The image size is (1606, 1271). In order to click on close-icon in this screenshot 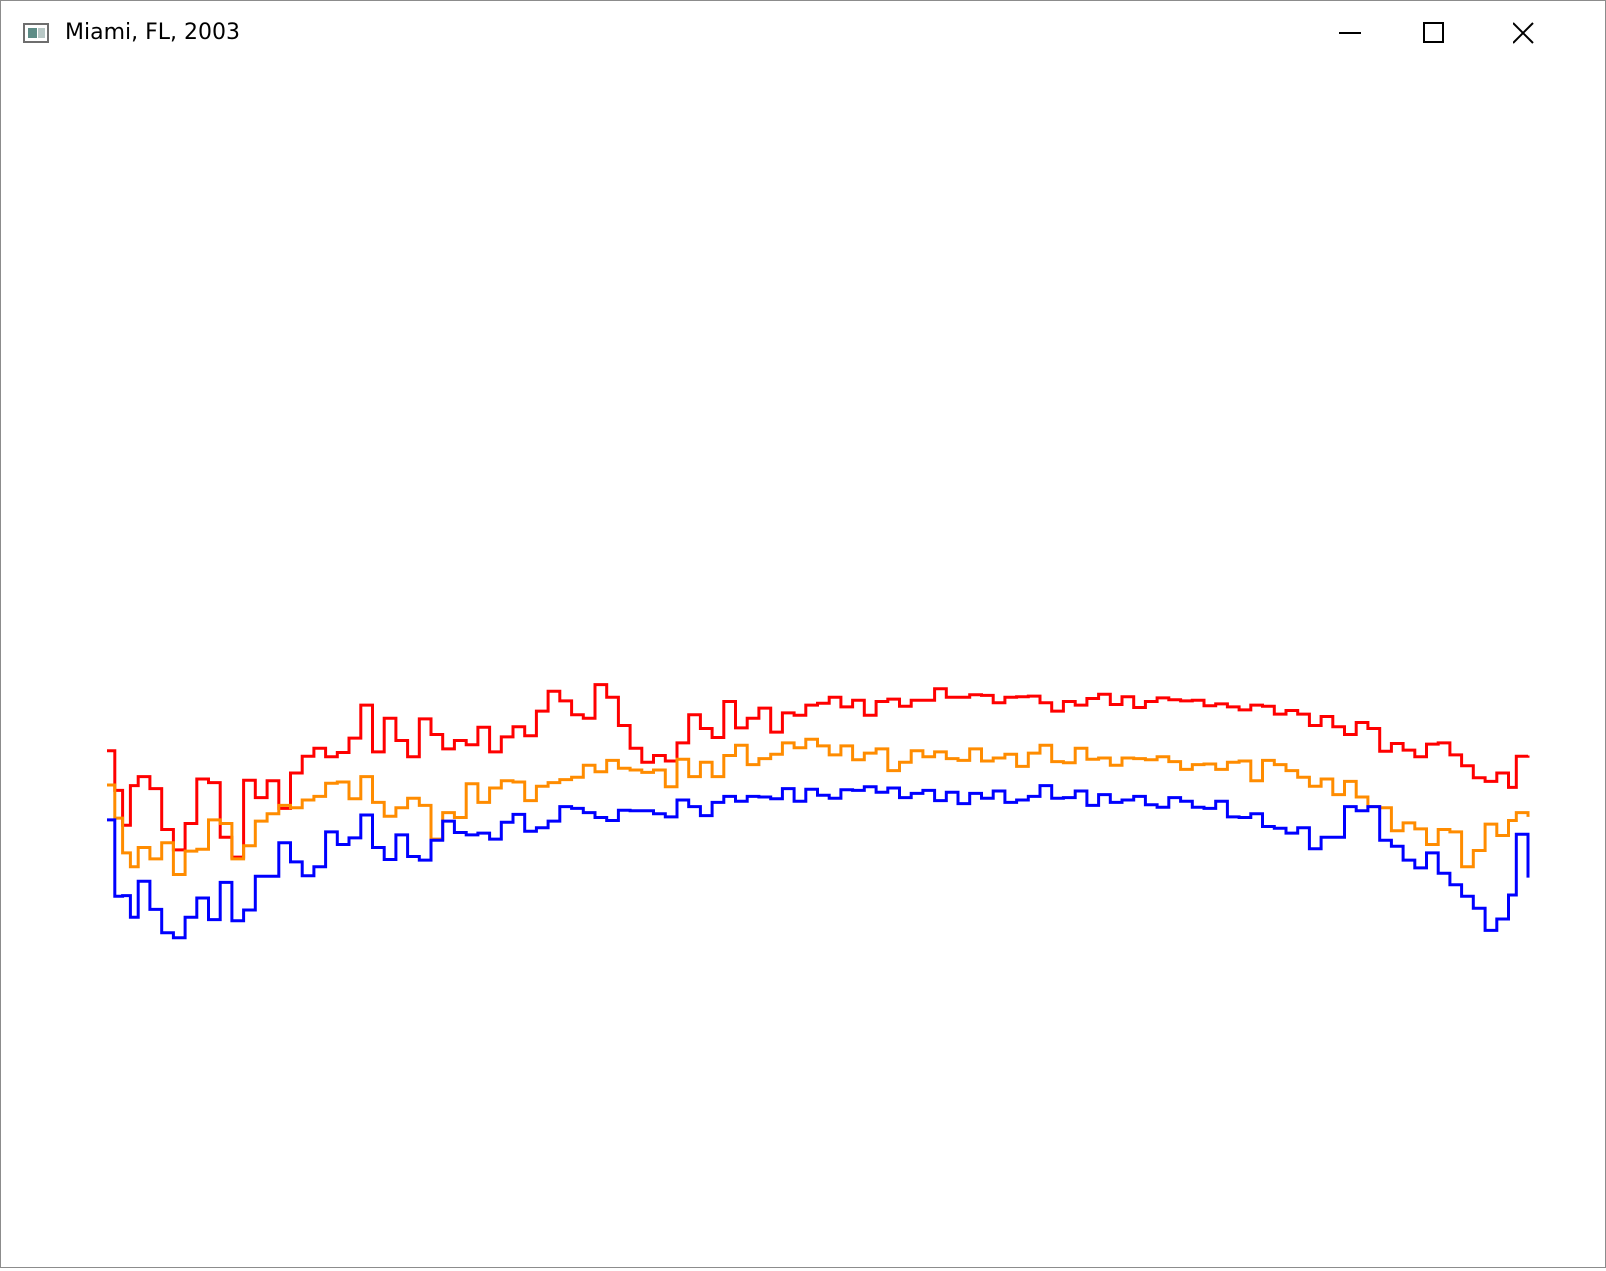, I will do `click(1523, 33)`.